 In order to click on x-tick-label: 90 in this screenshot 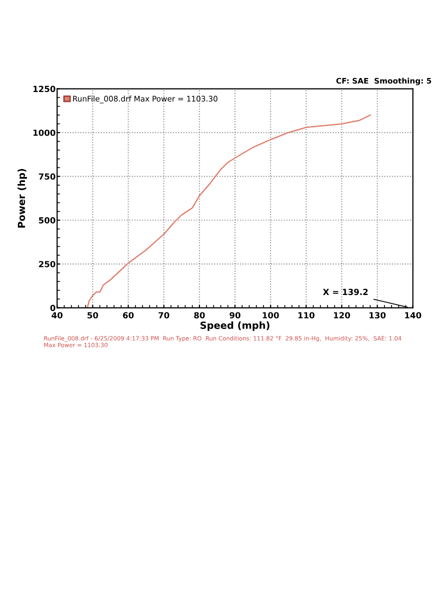, I will do `click(235, 315)`.